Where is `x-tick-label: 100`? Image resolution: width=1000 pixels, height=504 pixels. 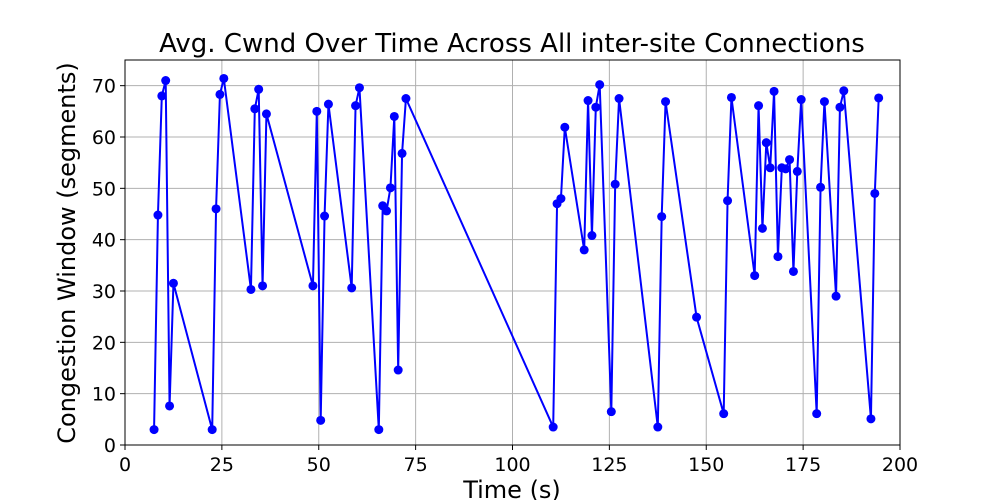 x-tick-label: 100 is located at coordinates (512, 465).